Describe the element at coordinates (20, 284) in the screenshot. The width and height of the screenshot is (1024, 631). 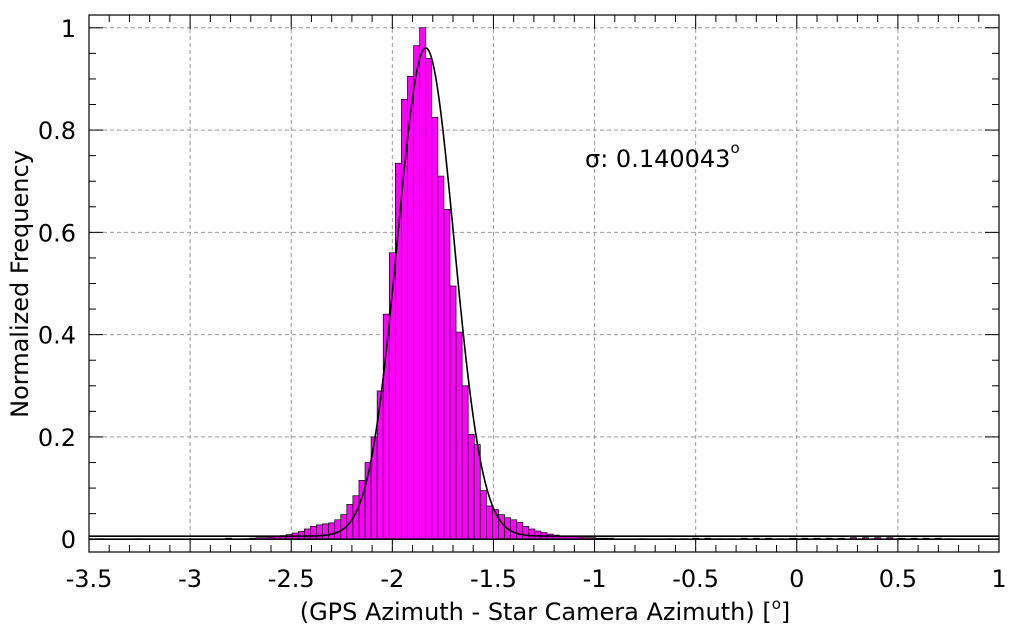
I see `y-axis-label: Normalized Frequency` at that location.